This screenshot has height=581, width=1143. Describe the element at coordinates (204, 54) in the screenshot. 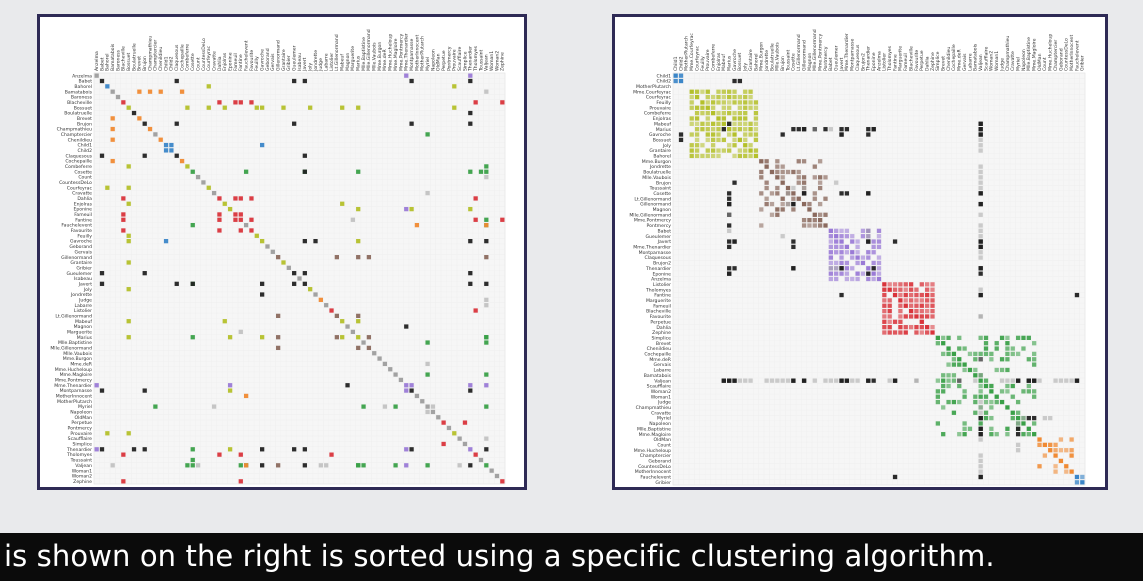

I see `column-label: CountessDeLo` at that location.